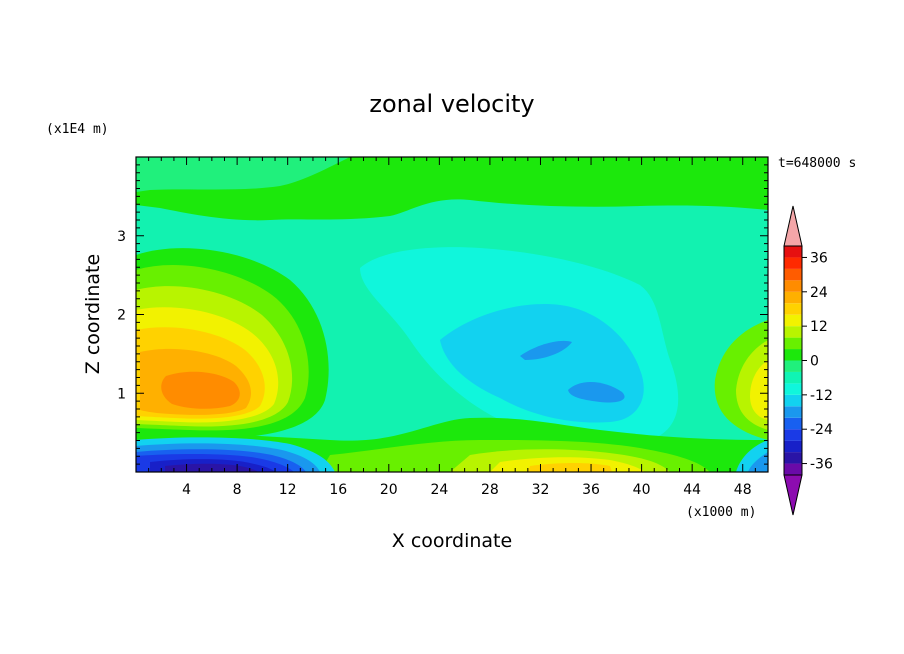  What do you see at coordinates (93, 314) in the screenshot?
I see `y-axis-label: Z coordinate` at bounding box center [93, 314].